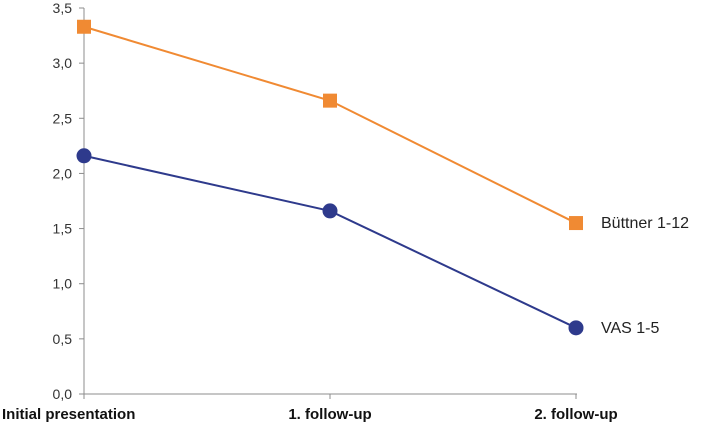  Describe the element at coordinates (63, 118) in the screenshot. I see `y-tick-label: 2,5` at that location.